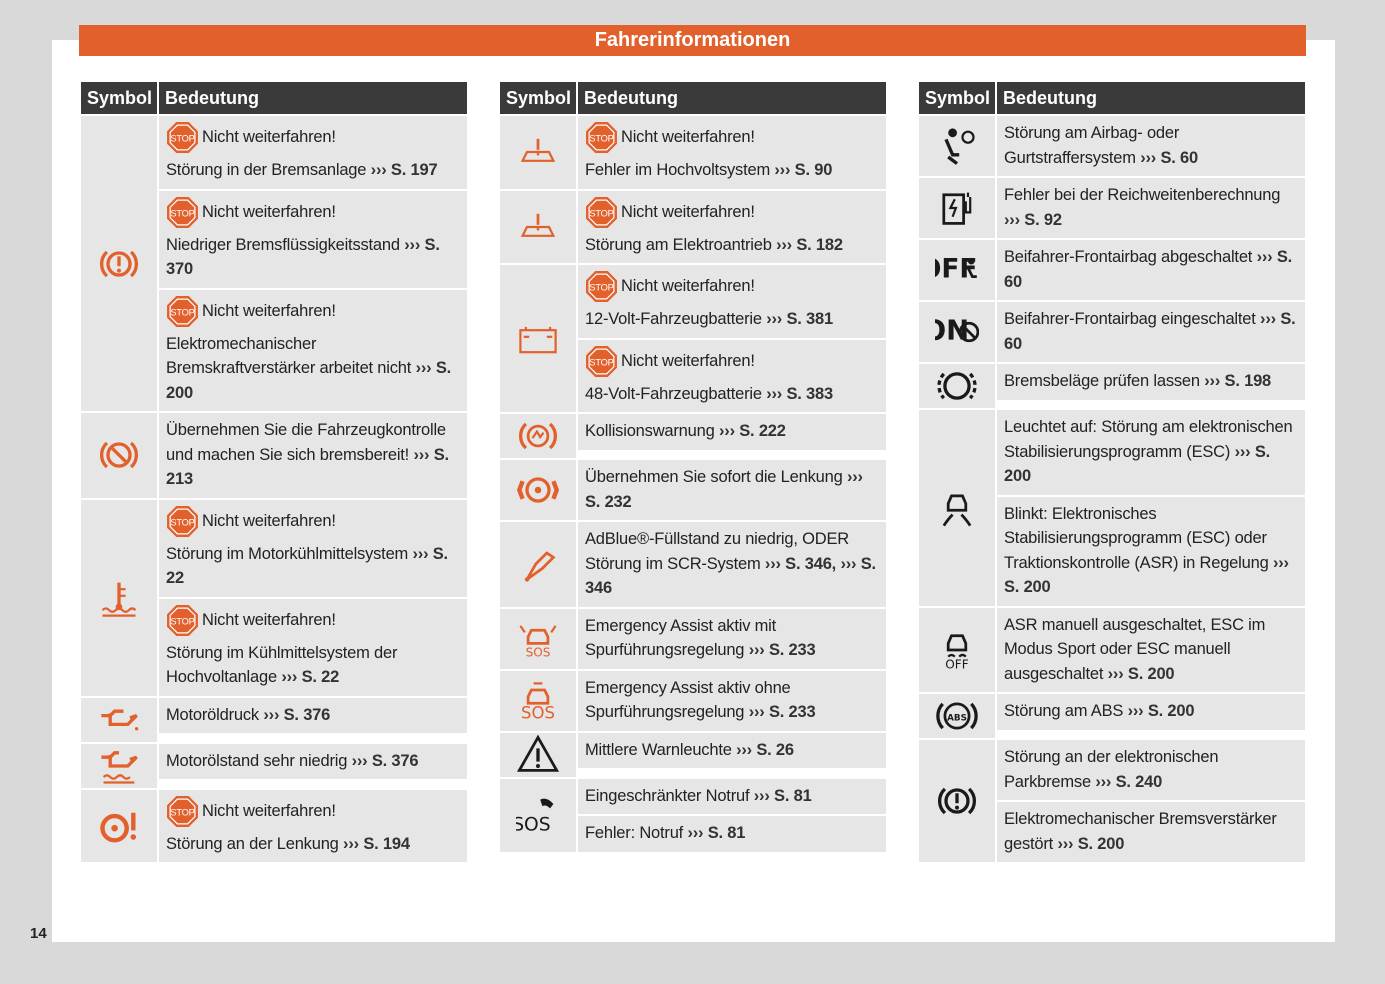  Describe the element at coordinates (1128, 257) in the screenshot. I see `meaning: Beifahrer-Frontairbag abgeschaltet` at that location.